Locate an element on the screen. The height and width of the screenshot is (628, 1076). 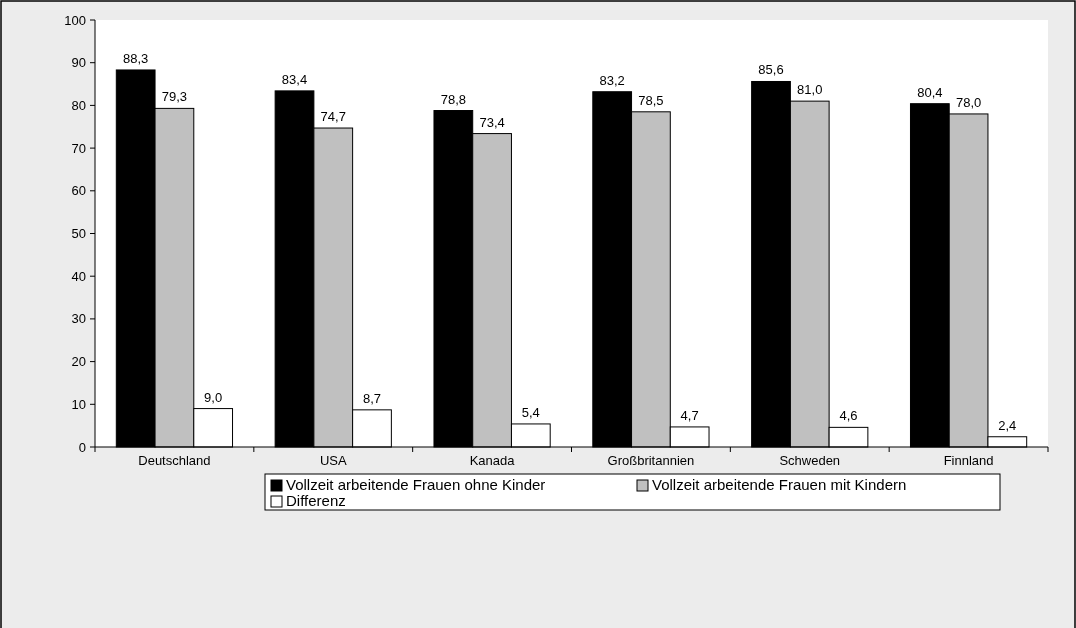
data-label: 88,3 is located at coordinates (136, 58).